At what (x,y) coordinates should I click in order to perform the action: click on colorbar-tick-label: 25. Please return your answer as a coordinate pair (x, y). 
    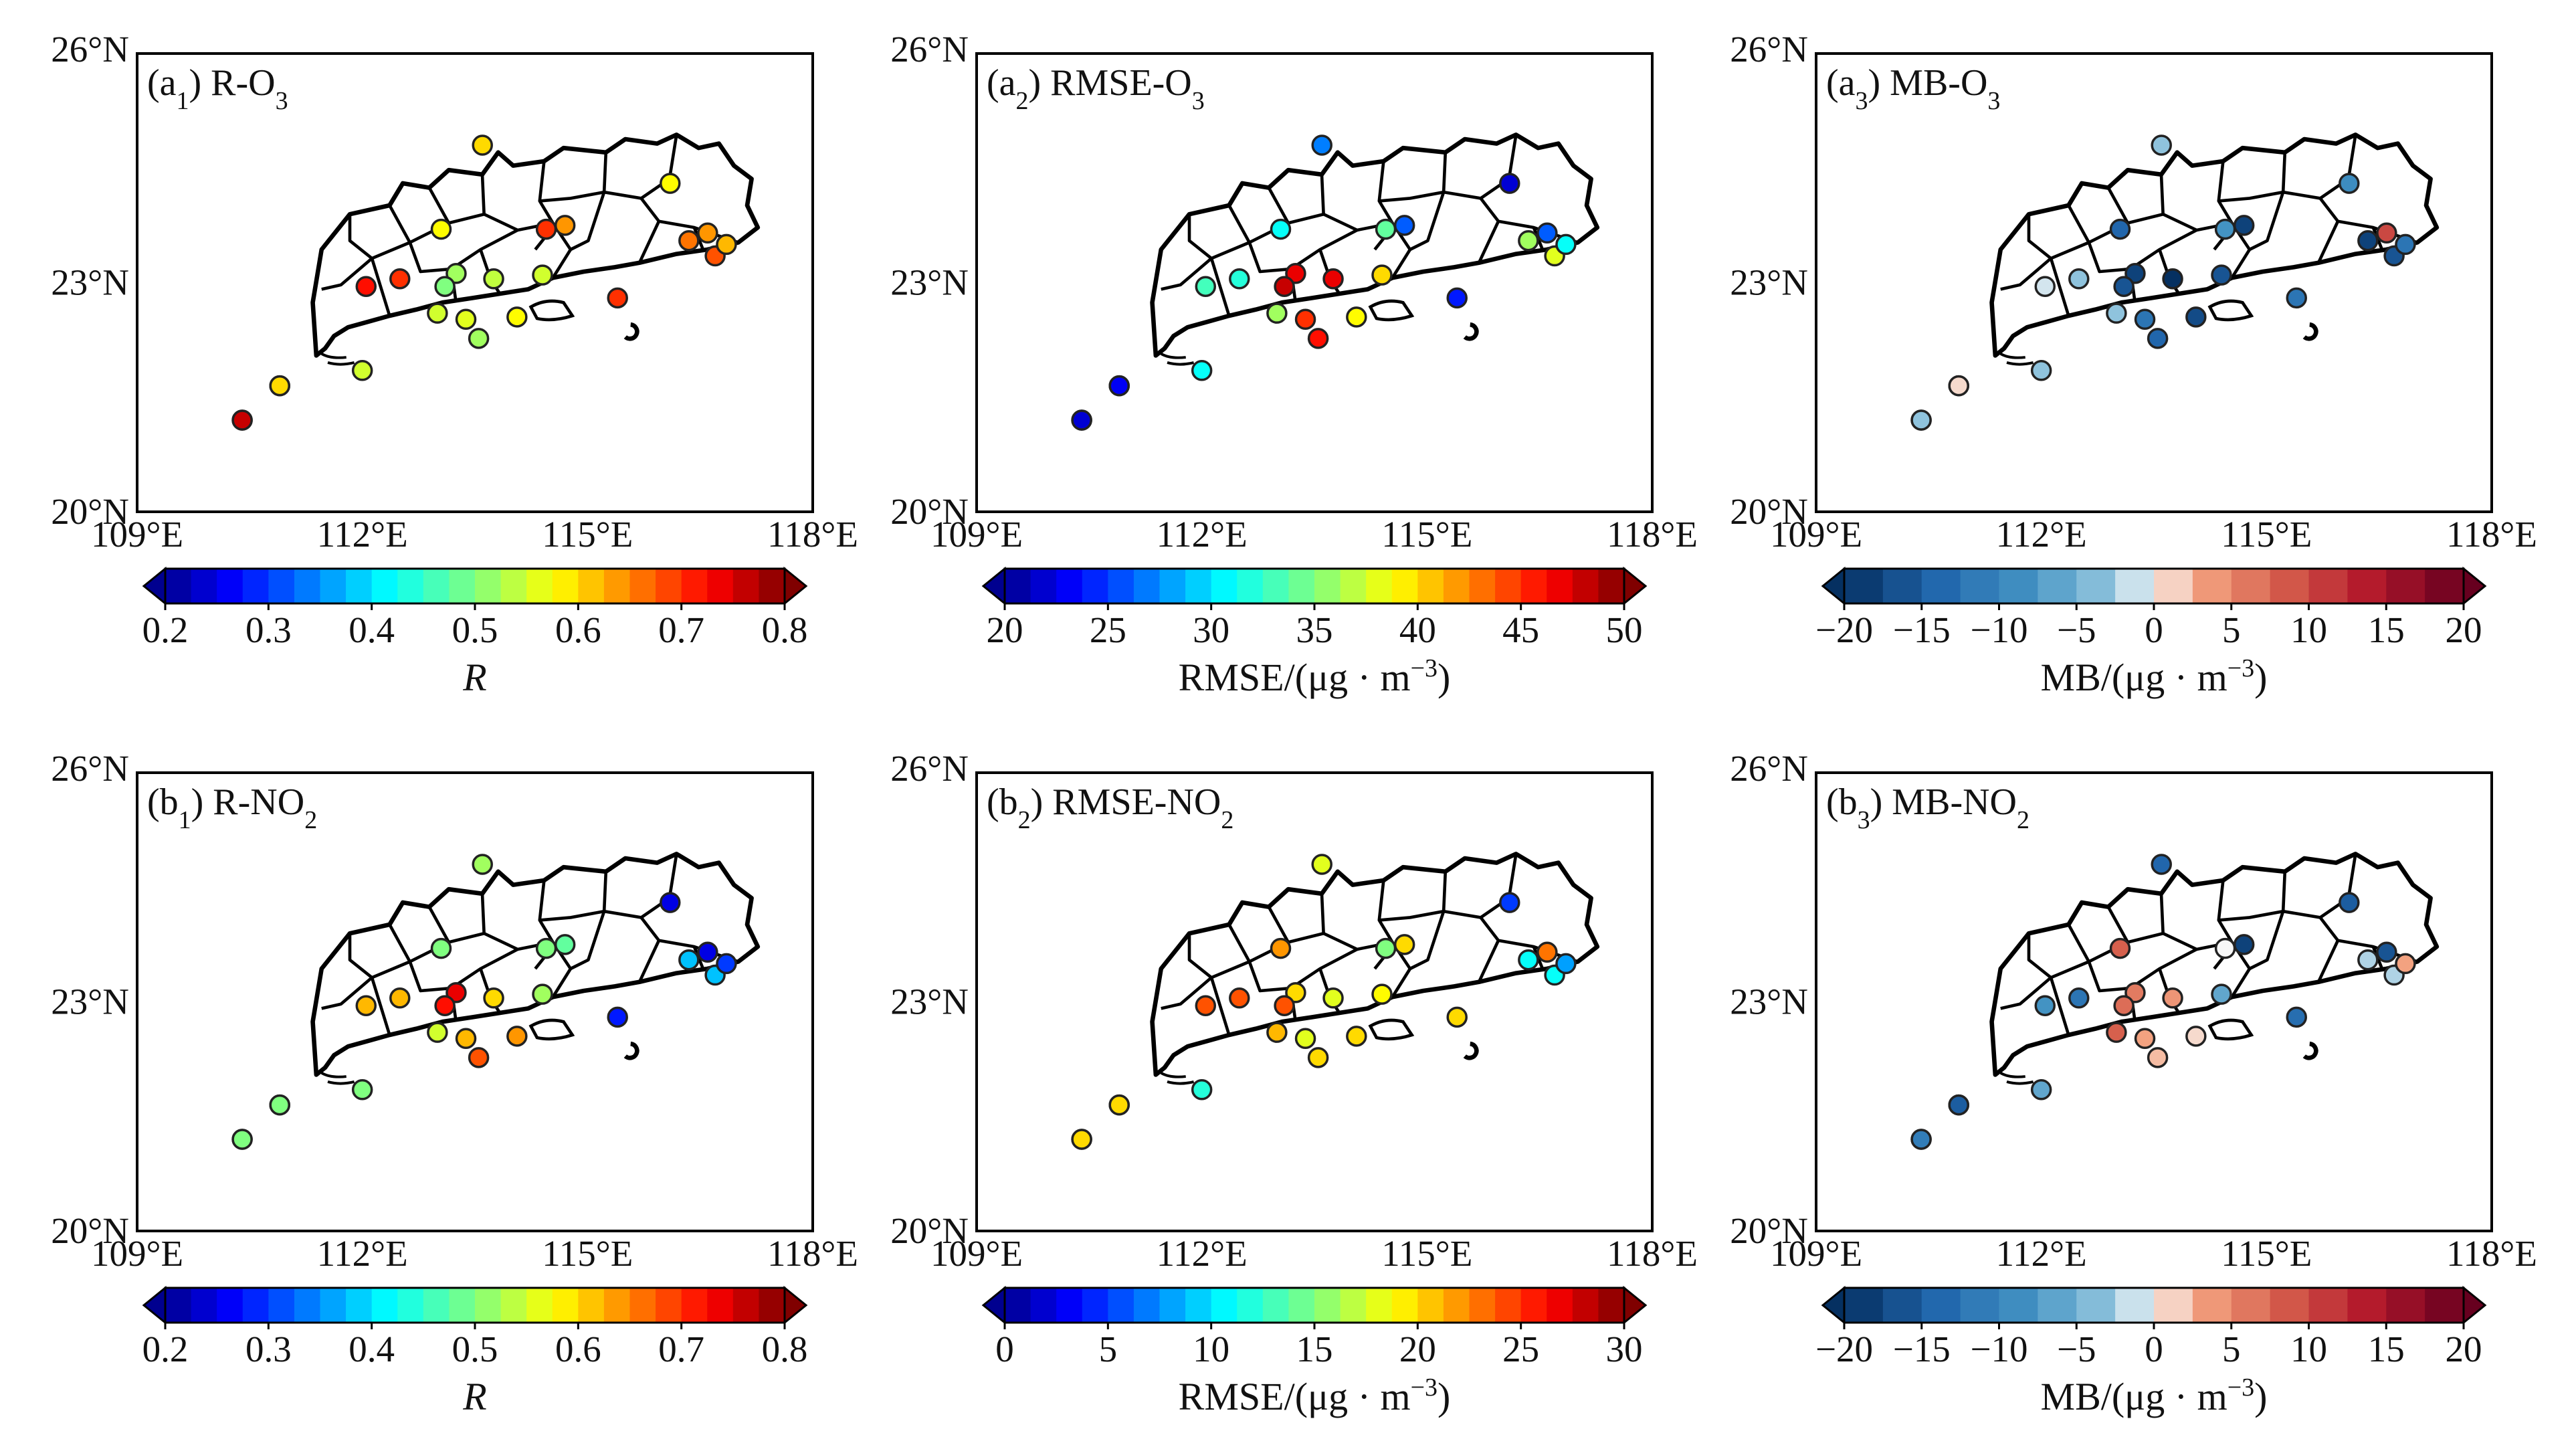
    Looking at the image, I should click on (1108, 629).